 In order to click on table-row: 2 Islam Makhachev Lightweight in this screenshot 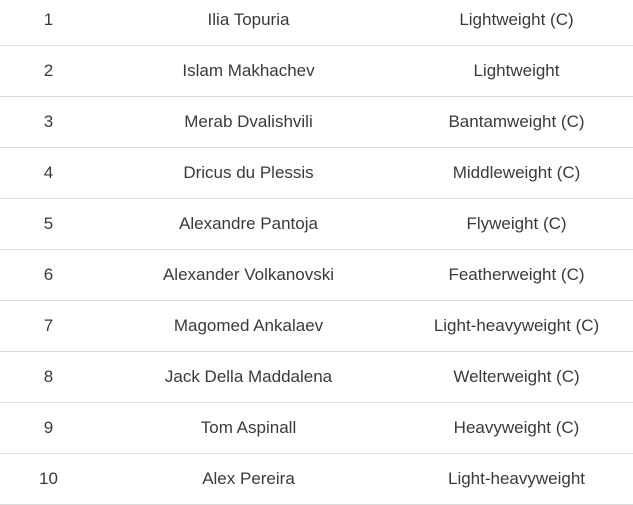, I will do `click(316, 71)`.